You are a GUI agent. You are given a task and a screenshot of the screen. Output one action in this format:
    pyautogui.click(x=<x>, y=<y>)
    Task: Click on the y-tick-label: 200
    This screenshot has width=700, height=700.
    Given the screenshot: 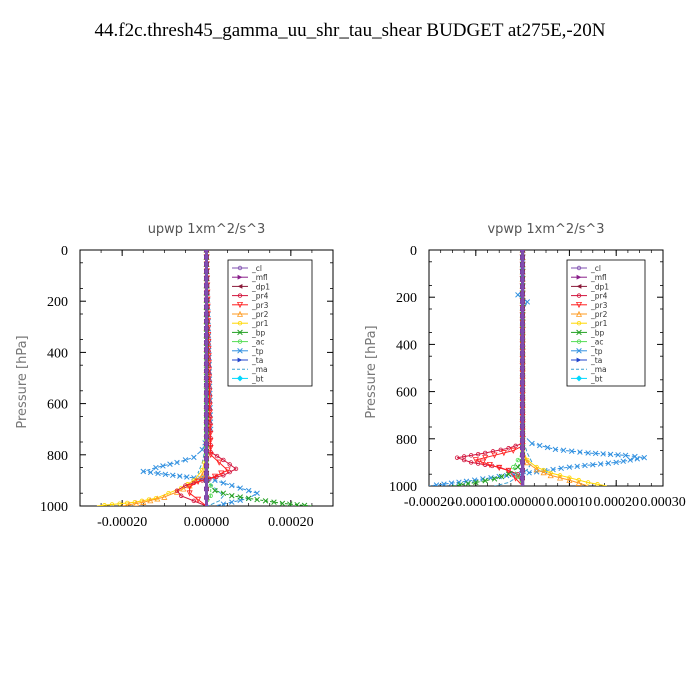 What is the action you would take?
    pyautogui.click(x=57, y=302)
    